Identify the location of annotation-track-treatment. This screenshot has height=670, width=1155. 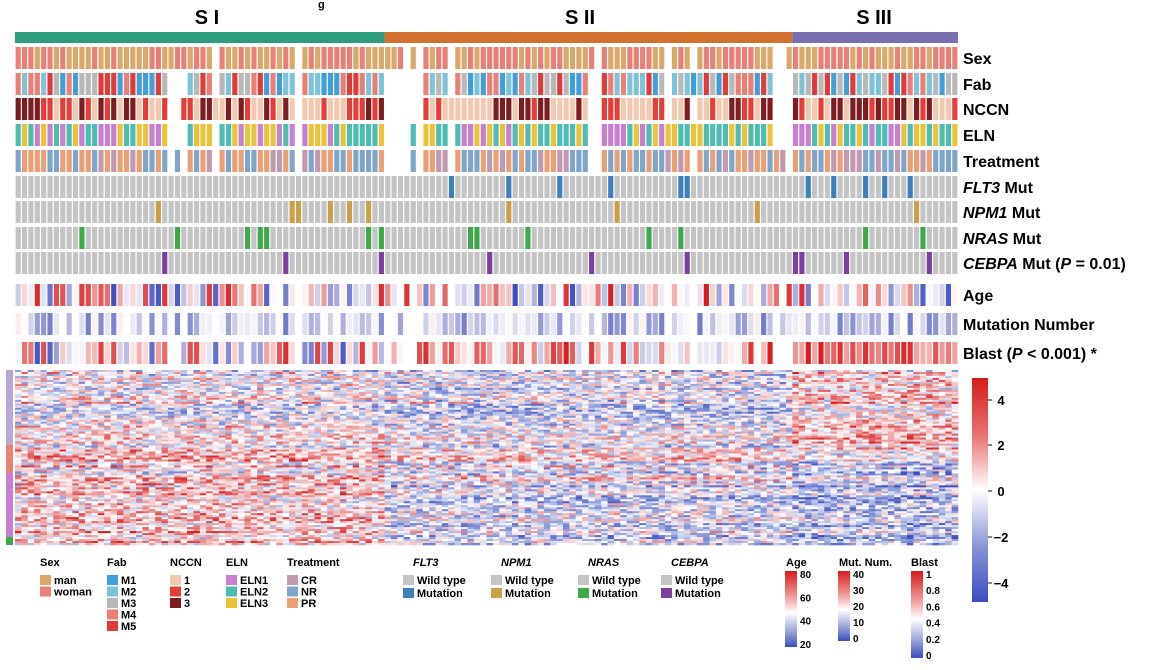
(486, 161).